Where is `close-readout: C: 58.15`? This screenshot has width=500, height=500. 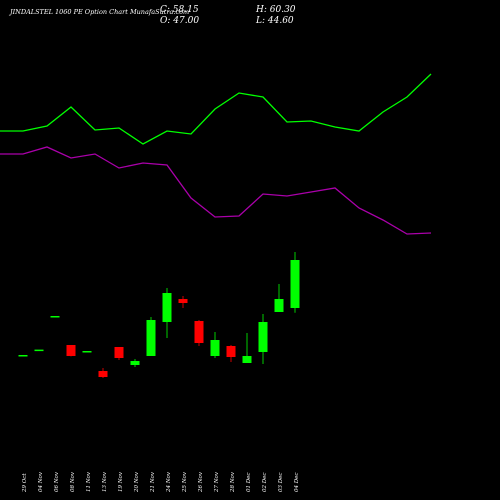 close-readout: C: 58.15 is located at coordinates (179, 10).